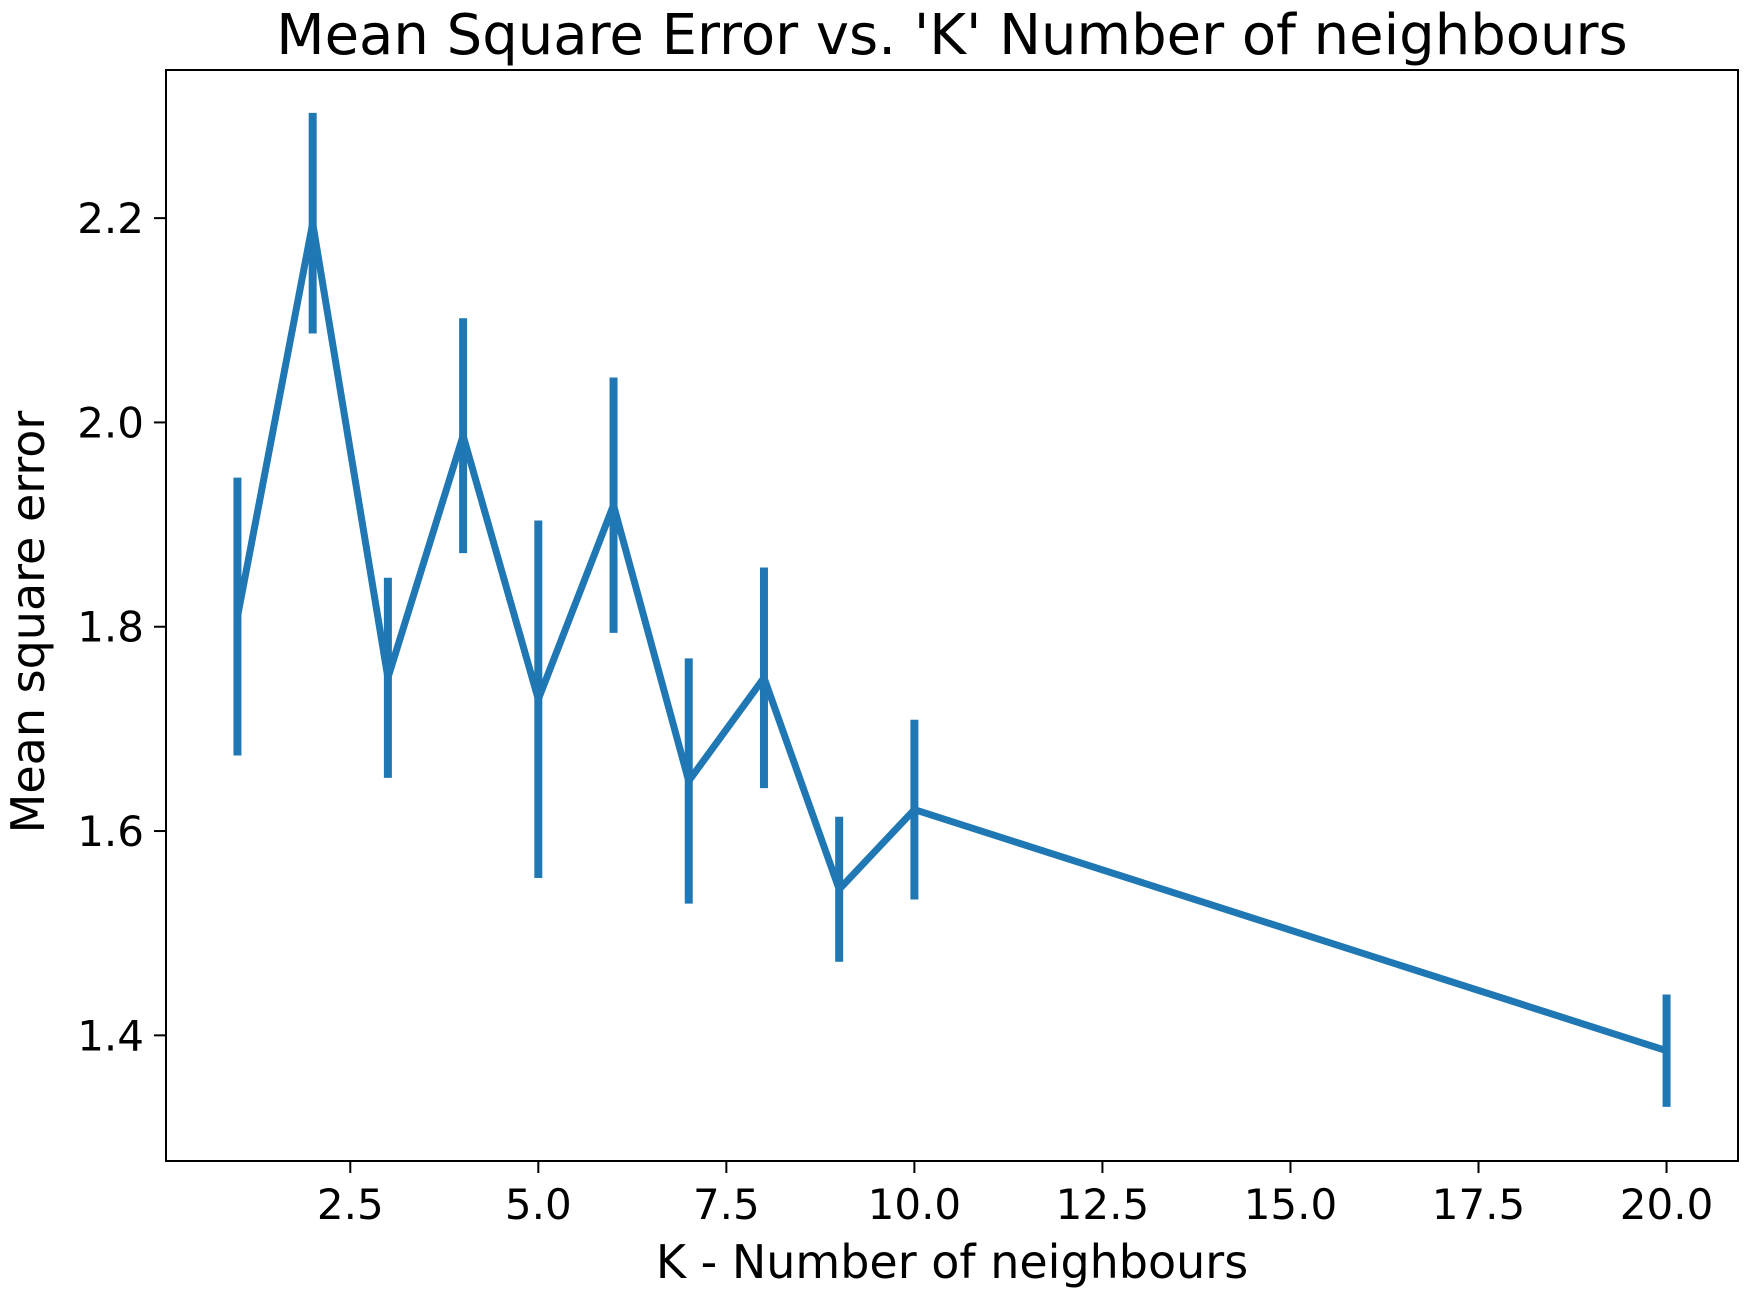 The width and height of the screenshot is (1748, 1298). What do you see at coordinates (1015, 1195) in the screenshot?
I see `x-axis-ticks: 2.5 5.0 7.5 10.0 12.5 15.0 17.5 20.0` at bounding box center [1015, 1195].